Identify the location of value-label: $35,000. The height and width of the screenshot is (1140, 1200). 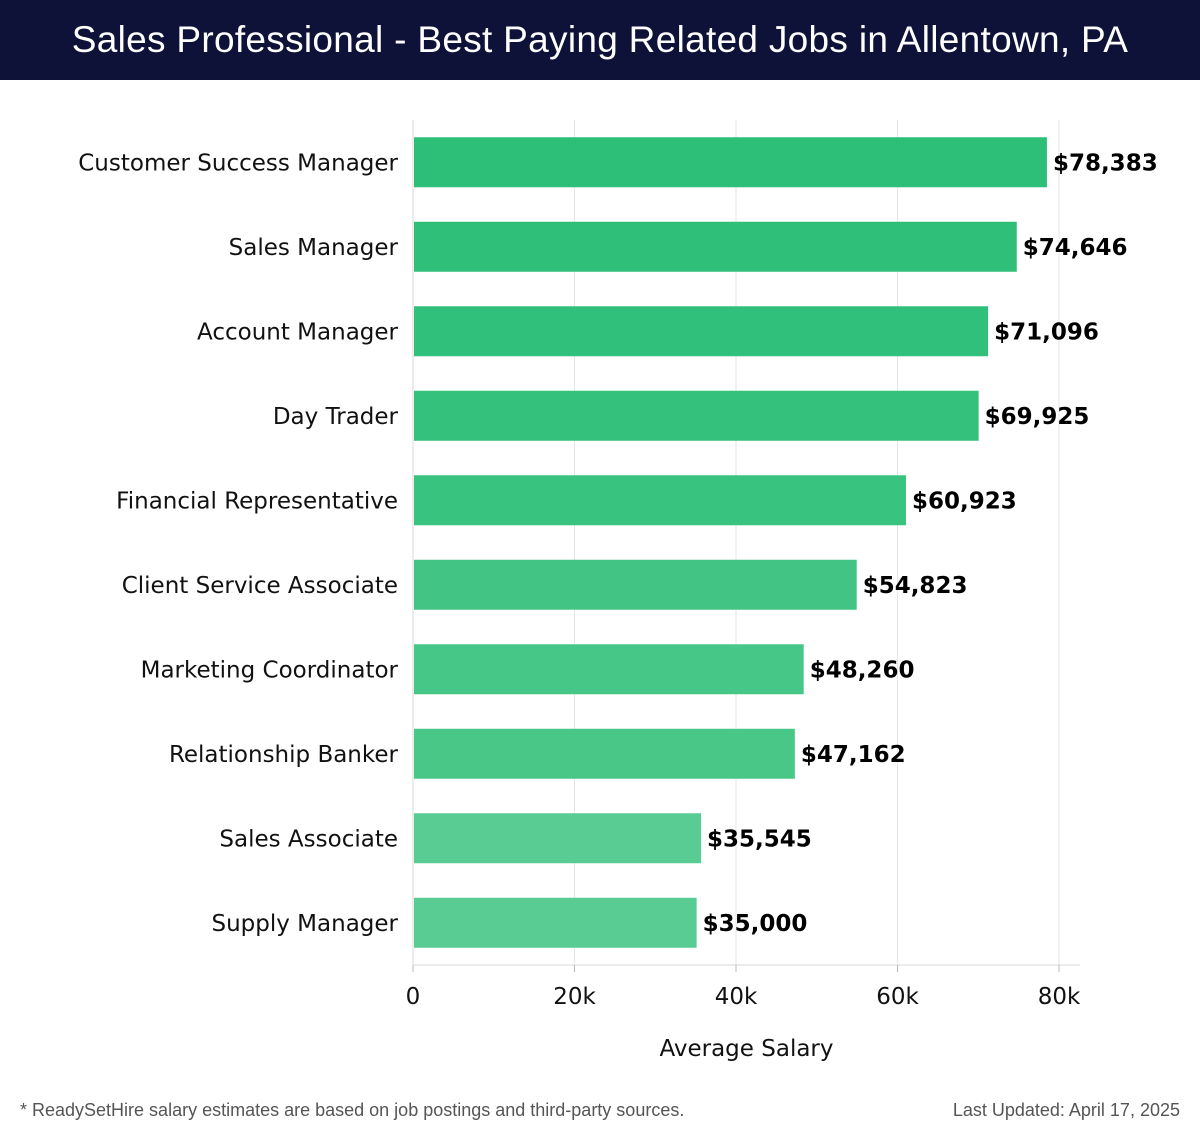
(755, 924).